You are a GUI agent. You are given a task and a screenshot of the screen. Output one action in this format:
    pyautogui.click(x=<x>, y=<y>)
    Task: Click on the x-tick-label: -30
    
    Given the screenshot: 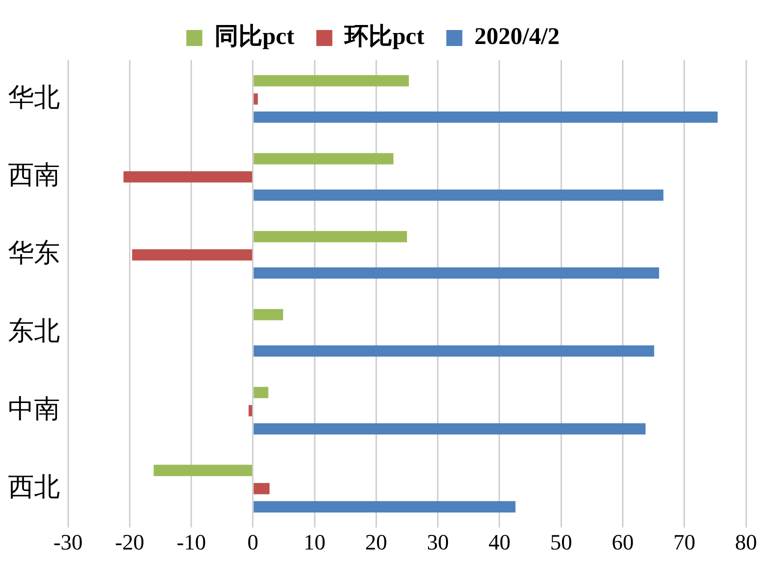 What is the action you would take?
    pyautogui.click(x=68, y=542)
    